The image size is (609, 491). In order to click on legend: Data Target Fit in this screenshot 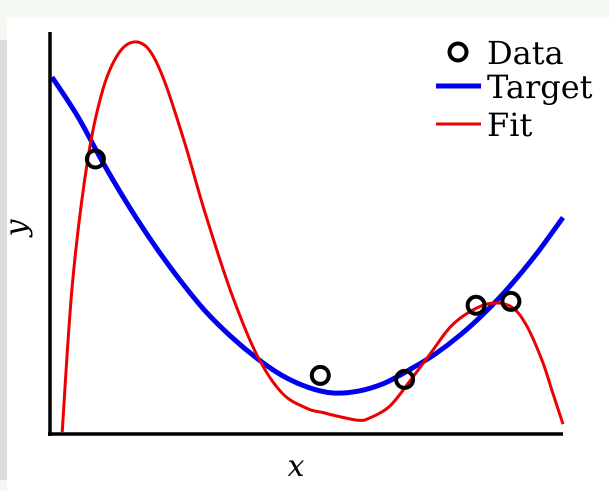, I will do `click(514, 89)`.